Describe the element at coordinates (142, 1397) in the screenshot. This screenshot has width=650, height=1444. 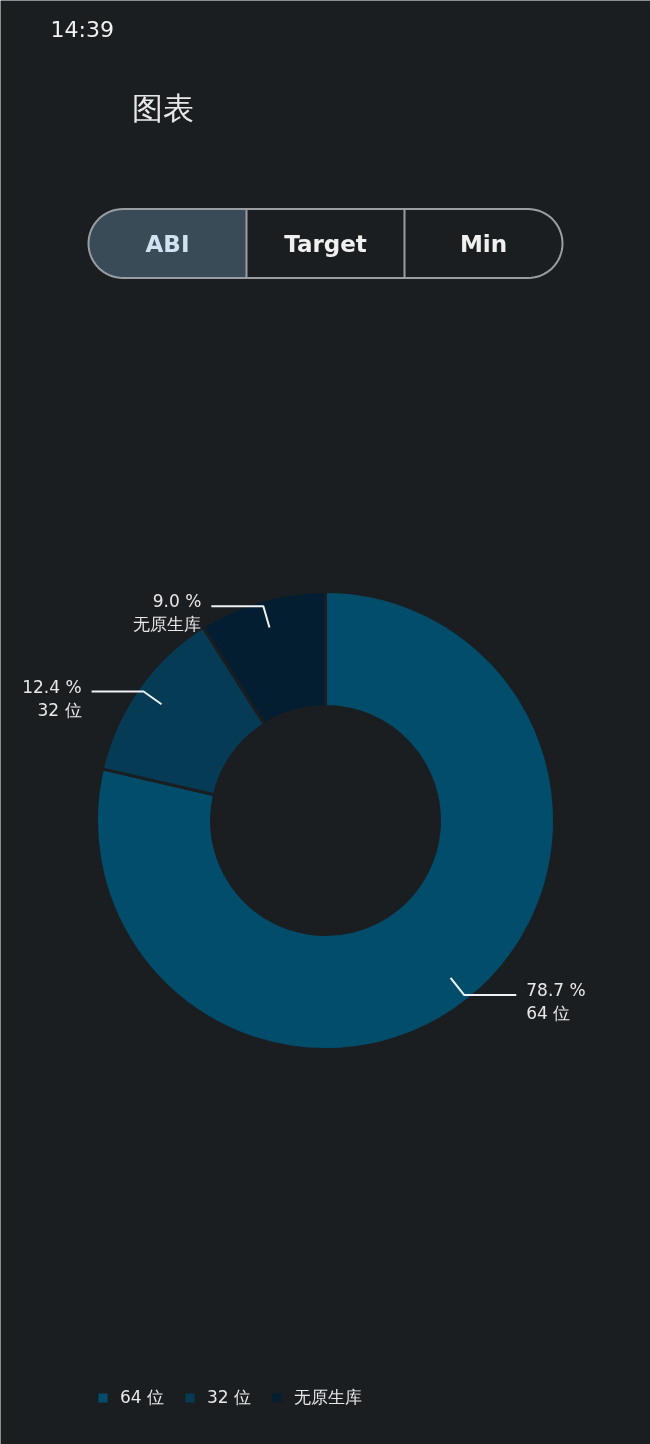
I see `legend-label: 64 位` at that location.